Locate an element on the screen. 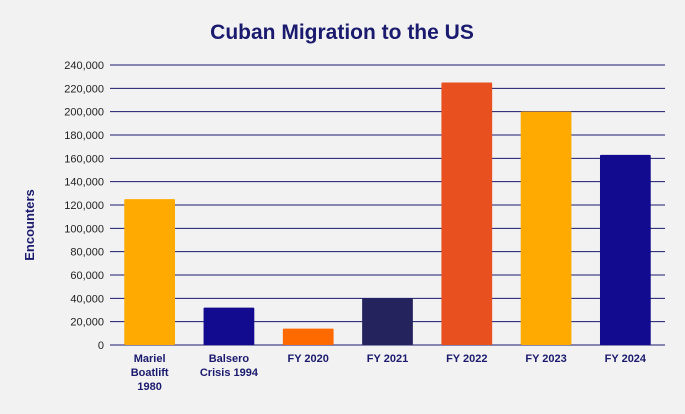  y-tick-label: 200,000 is located at coordinates (84, 113).